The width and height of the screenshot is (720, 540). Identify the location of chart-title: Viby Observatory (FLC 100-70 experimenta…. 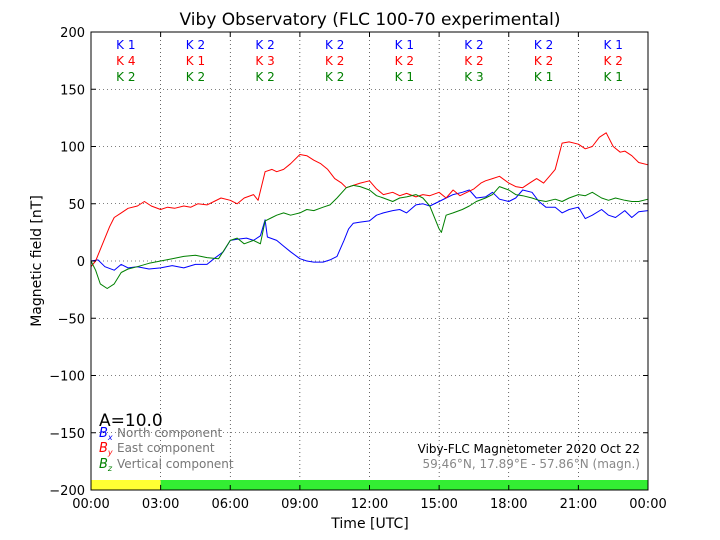
(370, 20).